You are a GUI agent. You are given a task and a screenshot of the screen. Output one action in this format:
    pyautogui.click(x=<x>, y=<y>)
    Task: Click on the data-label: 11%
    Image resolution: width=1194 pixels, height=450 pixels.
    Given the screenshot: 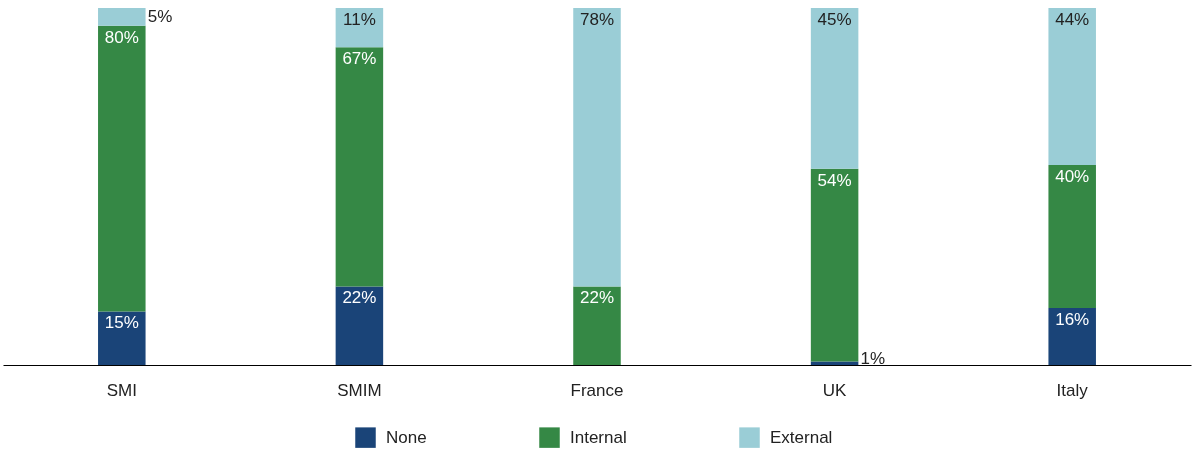 What is the action you would take?
    pyautogui.click(x=359, y=19)
    